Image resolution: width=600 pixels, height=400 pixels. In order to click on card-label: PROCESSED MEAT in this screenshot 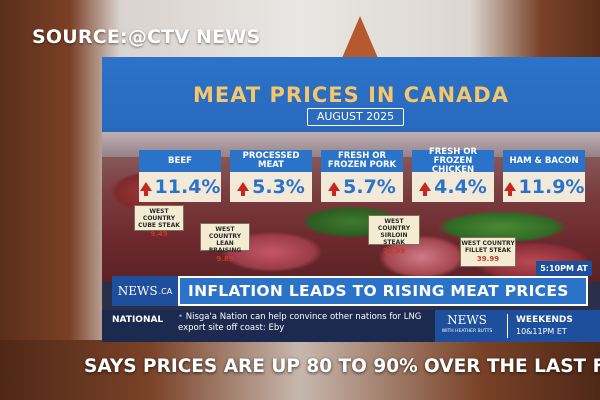, I will do `click(271, 161)`.